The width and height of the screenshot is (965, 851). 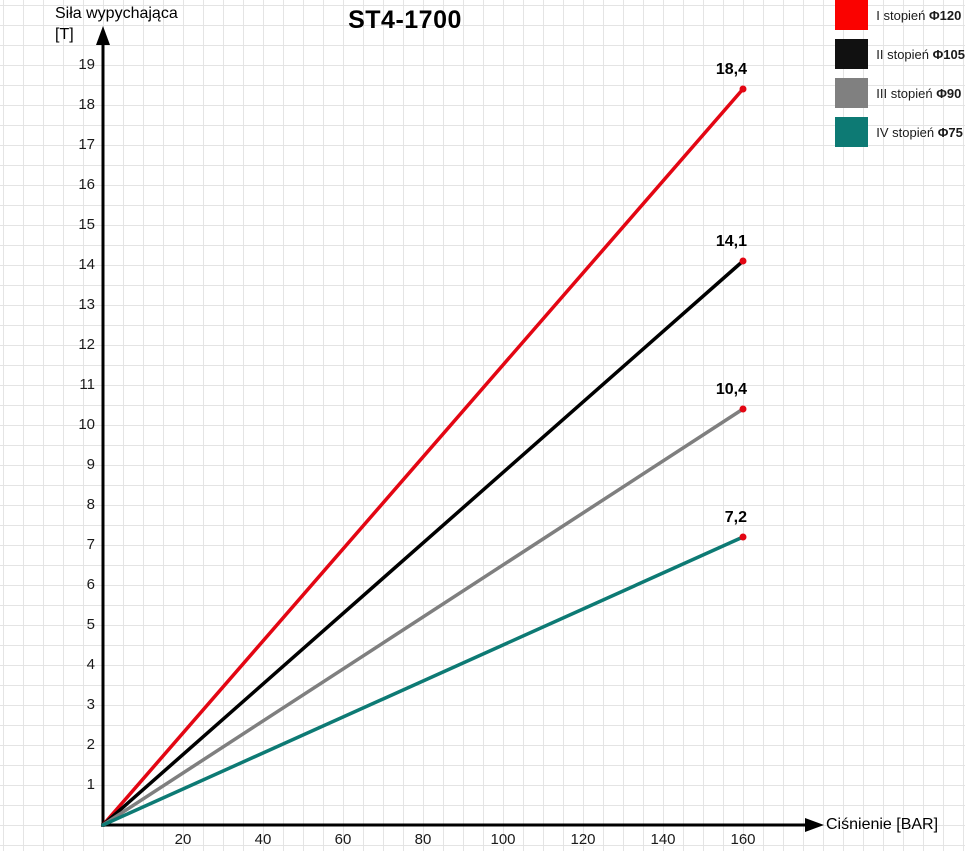 What do you see at coordinates (90, 504) in the screenshot?
I see `y-tick-8: 8` at bounding box center [90, 504].